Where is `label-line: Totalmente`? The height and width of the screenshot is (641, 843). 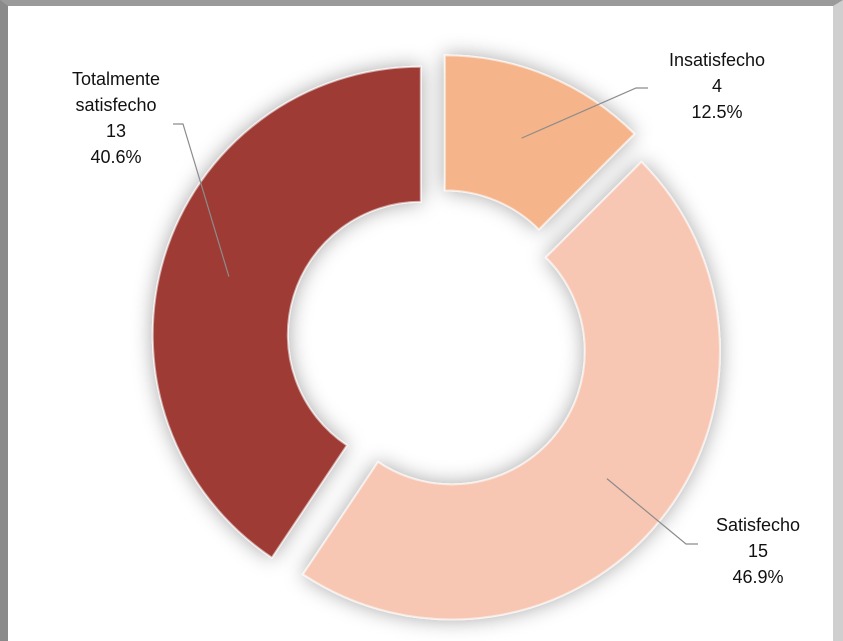
label-line: Totalmente is located at coordinates (116, 79).